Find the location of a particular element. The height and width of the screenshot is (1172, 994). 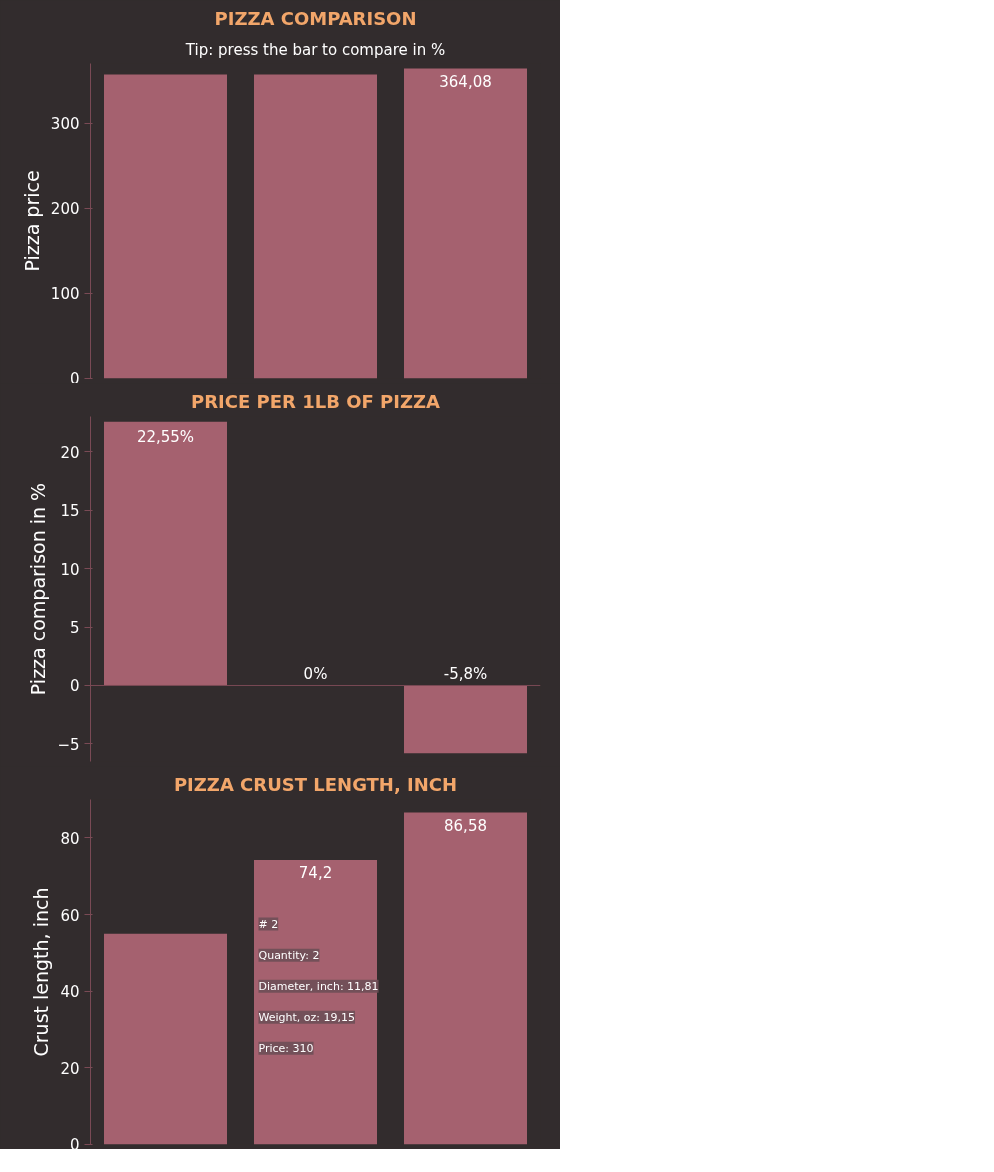

text: 0% is located at coordinates (315, 674).